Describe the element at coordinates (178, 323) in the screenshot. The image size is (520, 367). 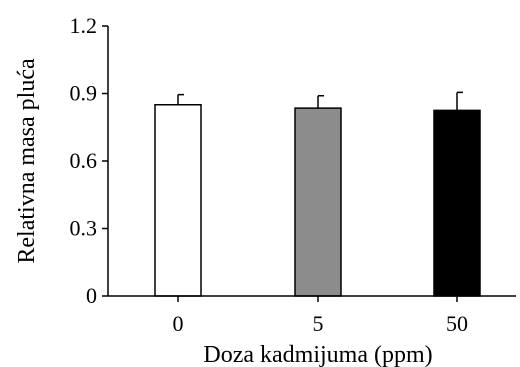
I see `x-tick-label-0: 0` at that location.